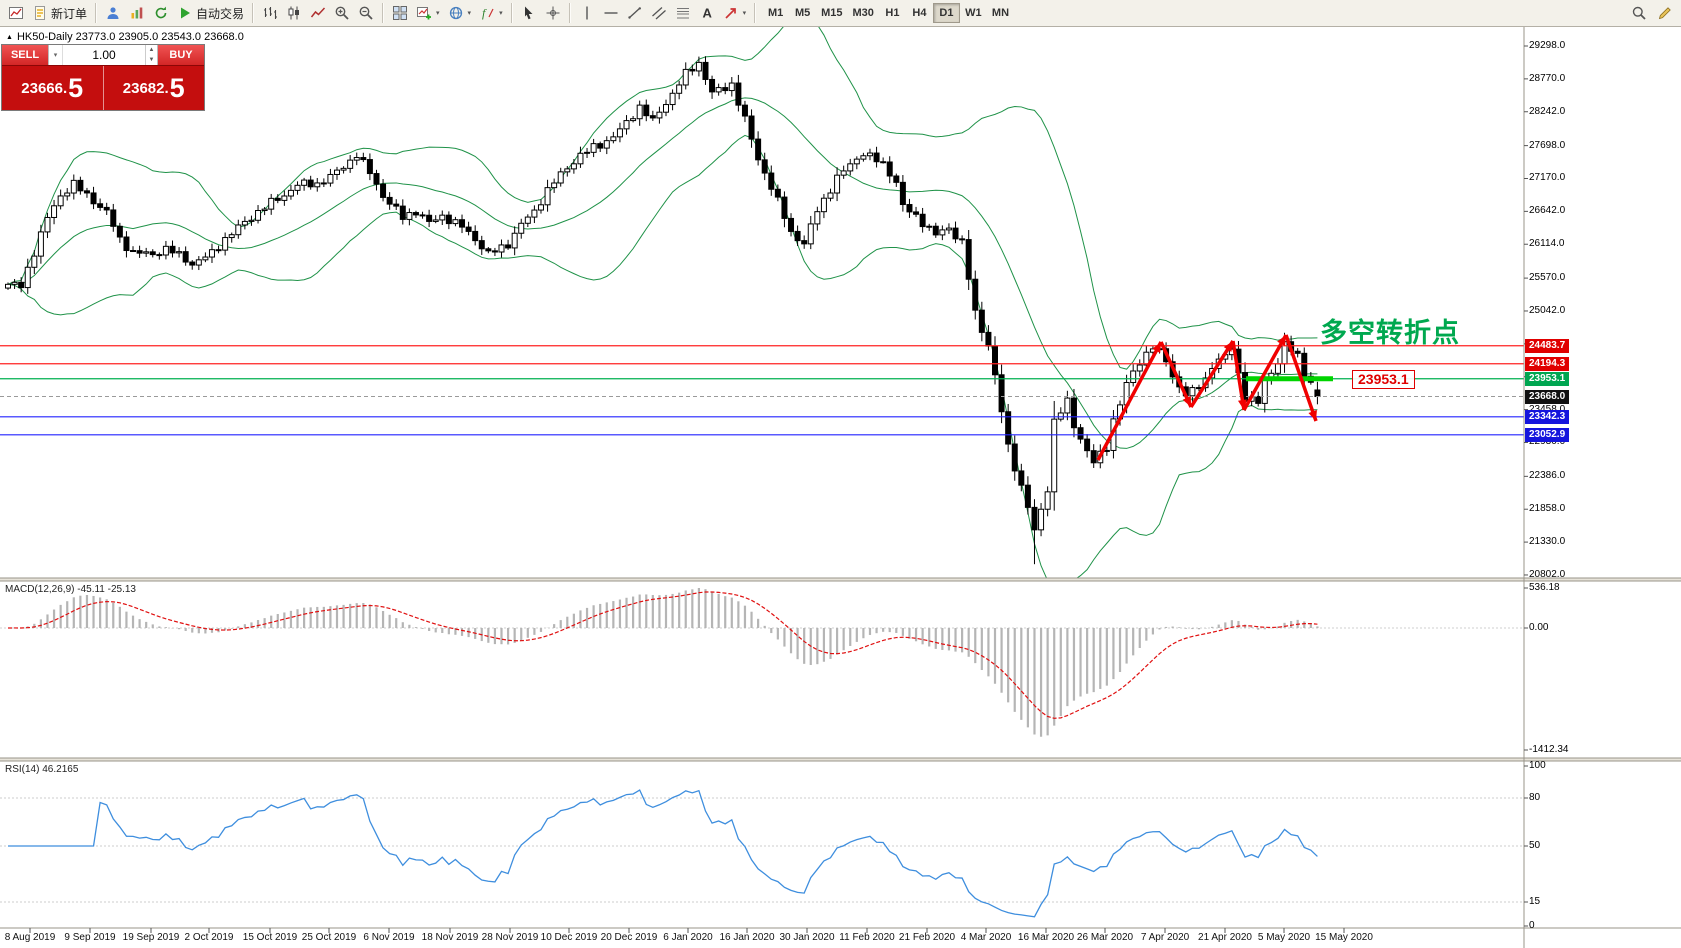 This screenshot has height=948, width=1681. I want to click on line-chart-button, so click(318, 13).